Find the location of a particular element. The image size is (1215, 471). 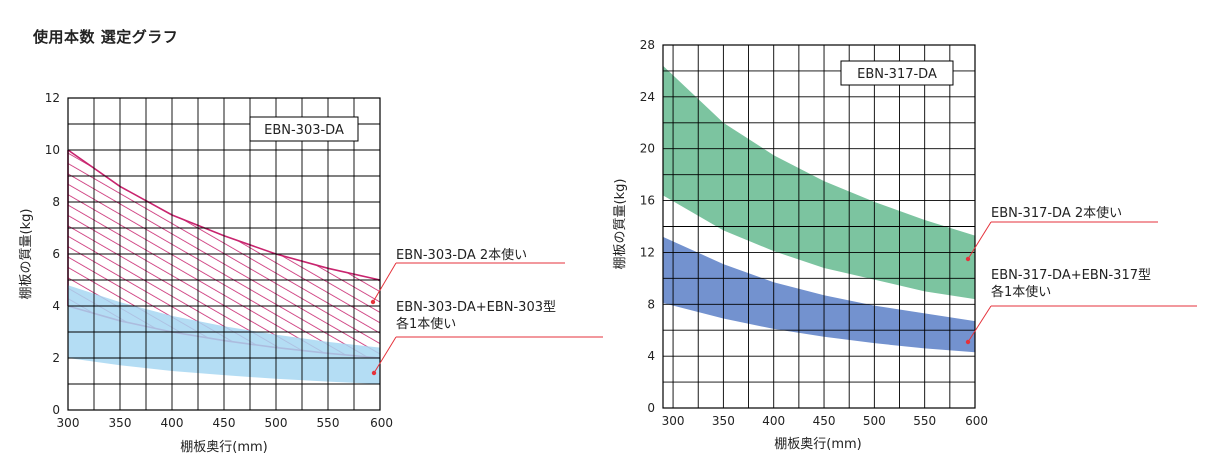

y-tick-label-20: 20 is located at coordinates (647, 149).